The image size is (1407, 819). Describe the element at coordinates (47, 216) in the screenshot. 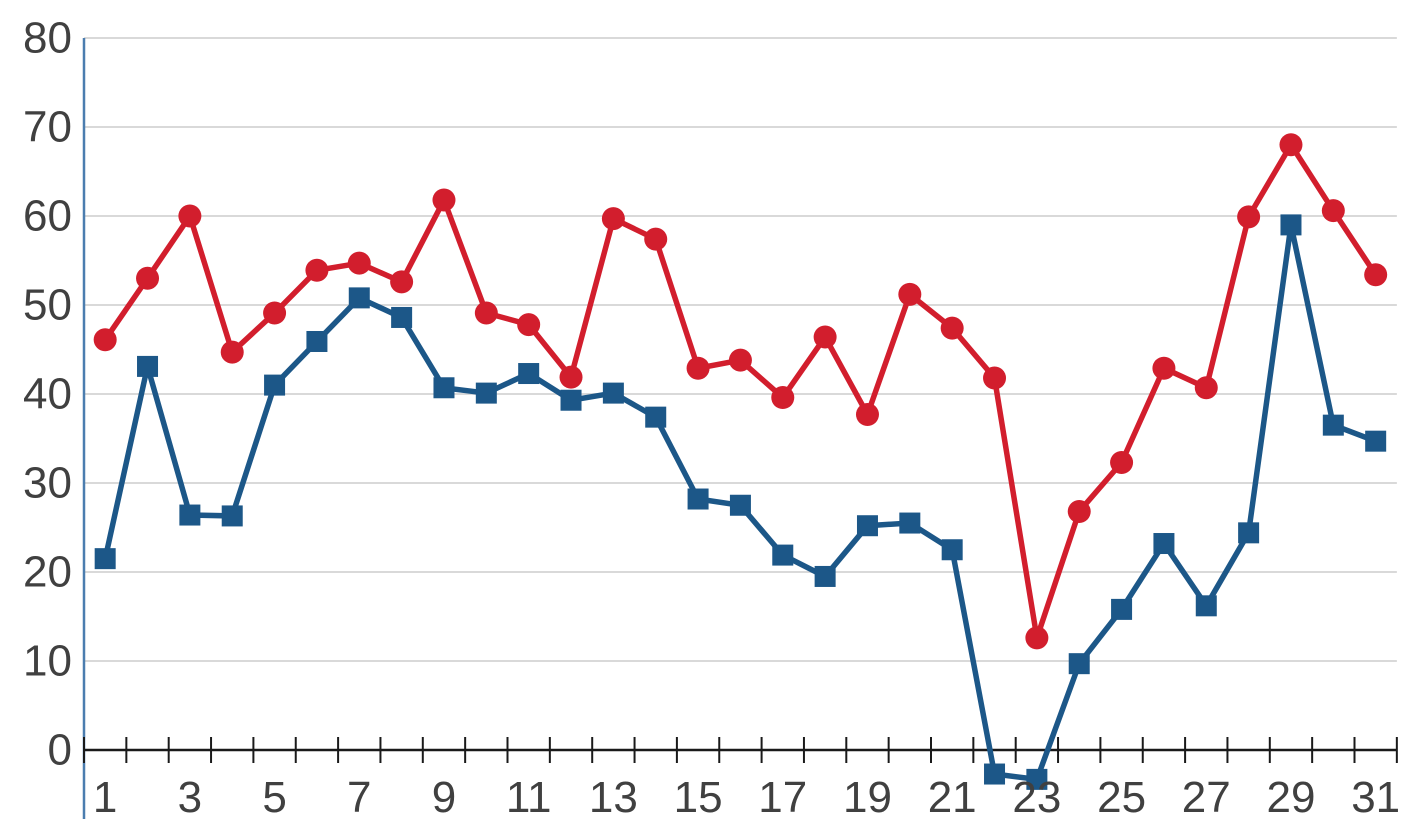

I see `y-axis-label: 60` at that location.